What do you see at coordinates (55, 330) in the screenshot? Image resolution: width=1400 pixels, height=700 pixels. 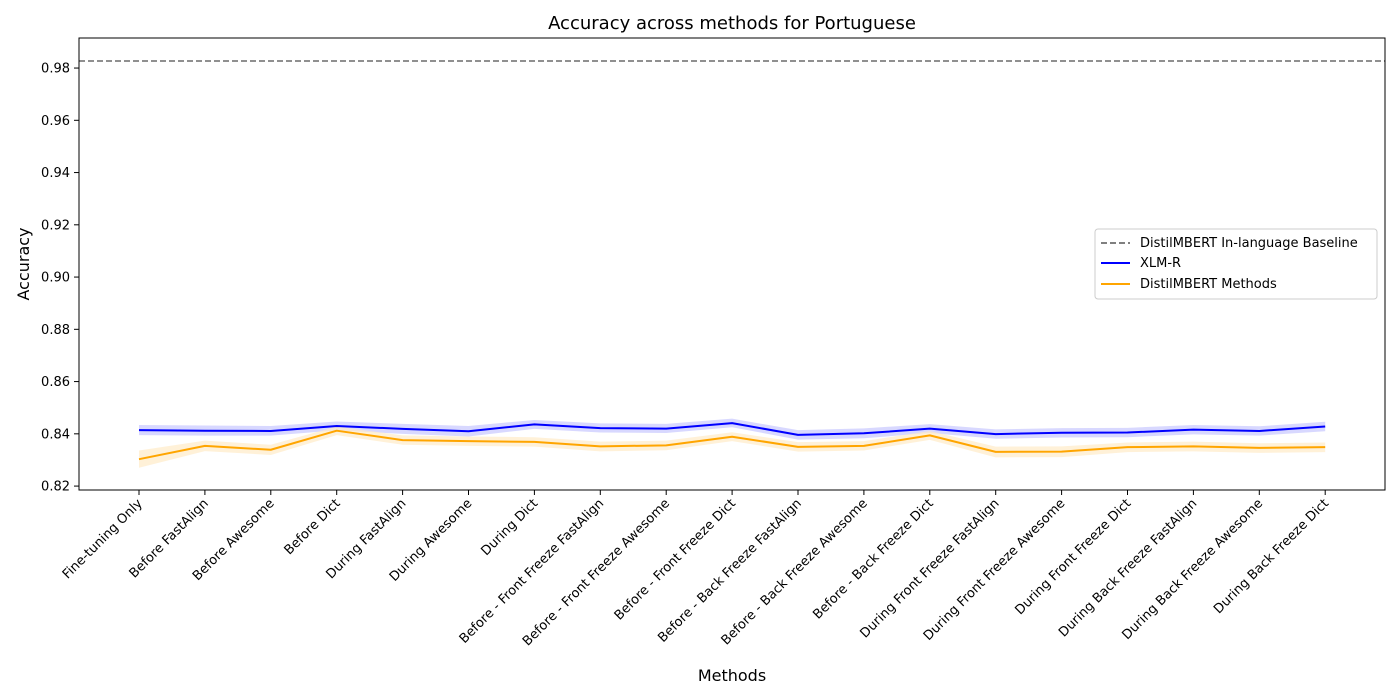 I see `y-tick-label: 0.88` at bounding box center [55, 330].